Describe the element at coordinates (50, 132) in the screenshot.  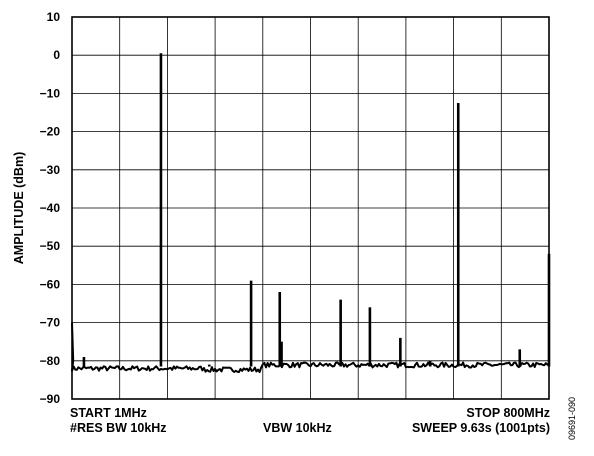
I see `y-tick-label: −20` at that location.